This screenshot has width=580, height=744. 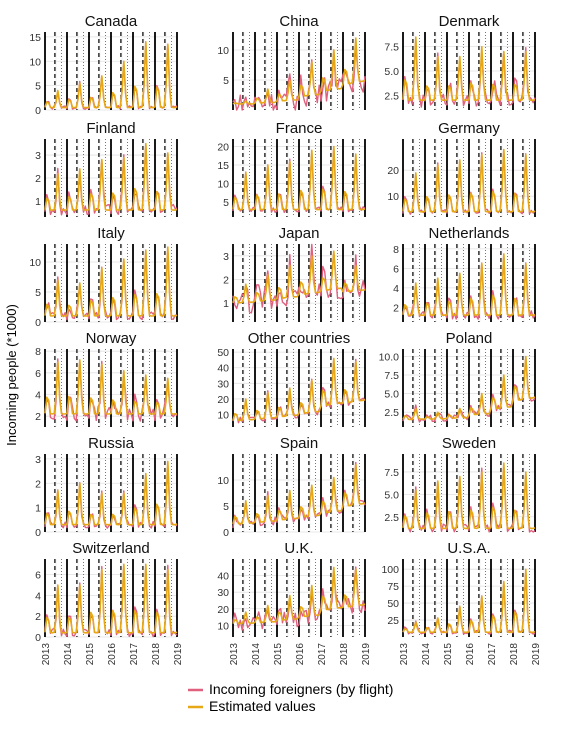 What do you see at coordinates (391, 48) in the screenshot?
I see `y-tick-label: 7.5` at bounding box center [391, 48].